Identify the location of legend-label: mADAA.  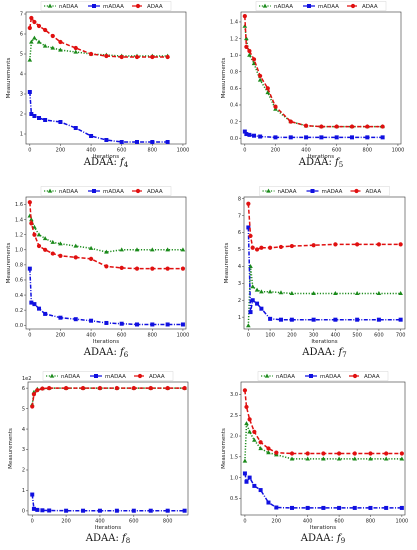
(330, 377).